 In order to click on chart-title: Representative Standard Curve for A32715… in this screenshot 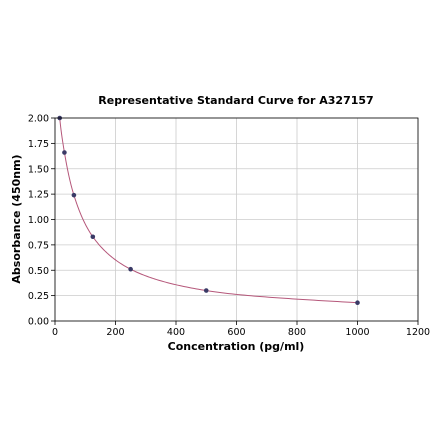, I will do `click(235, 100)`.